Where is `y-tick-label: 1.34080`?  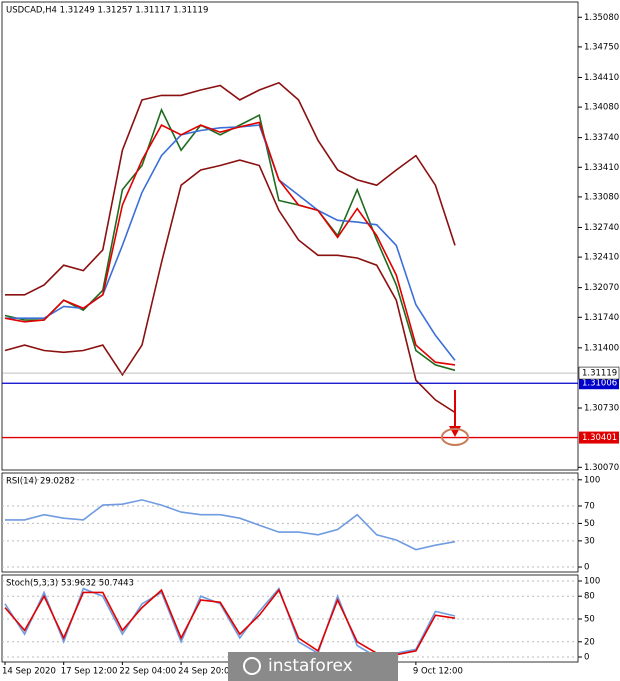 y-tick-label: 1.34080 is located at coordinates (601, 108).